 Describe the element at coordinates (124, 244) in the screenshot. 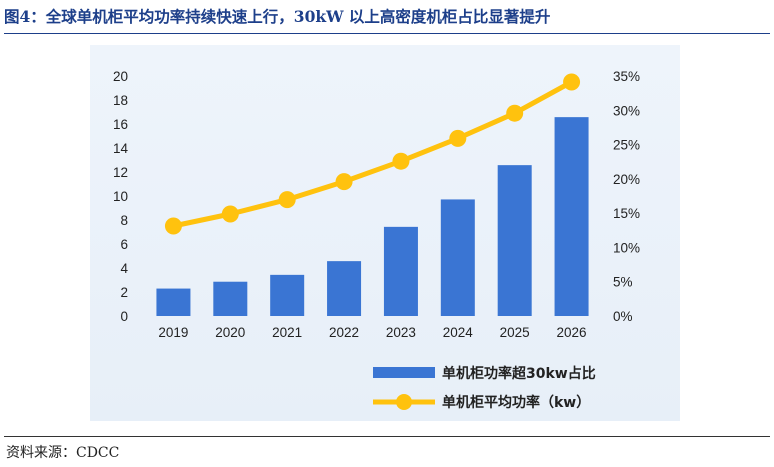

I see `left-axis-tick-label: 6` at that location.